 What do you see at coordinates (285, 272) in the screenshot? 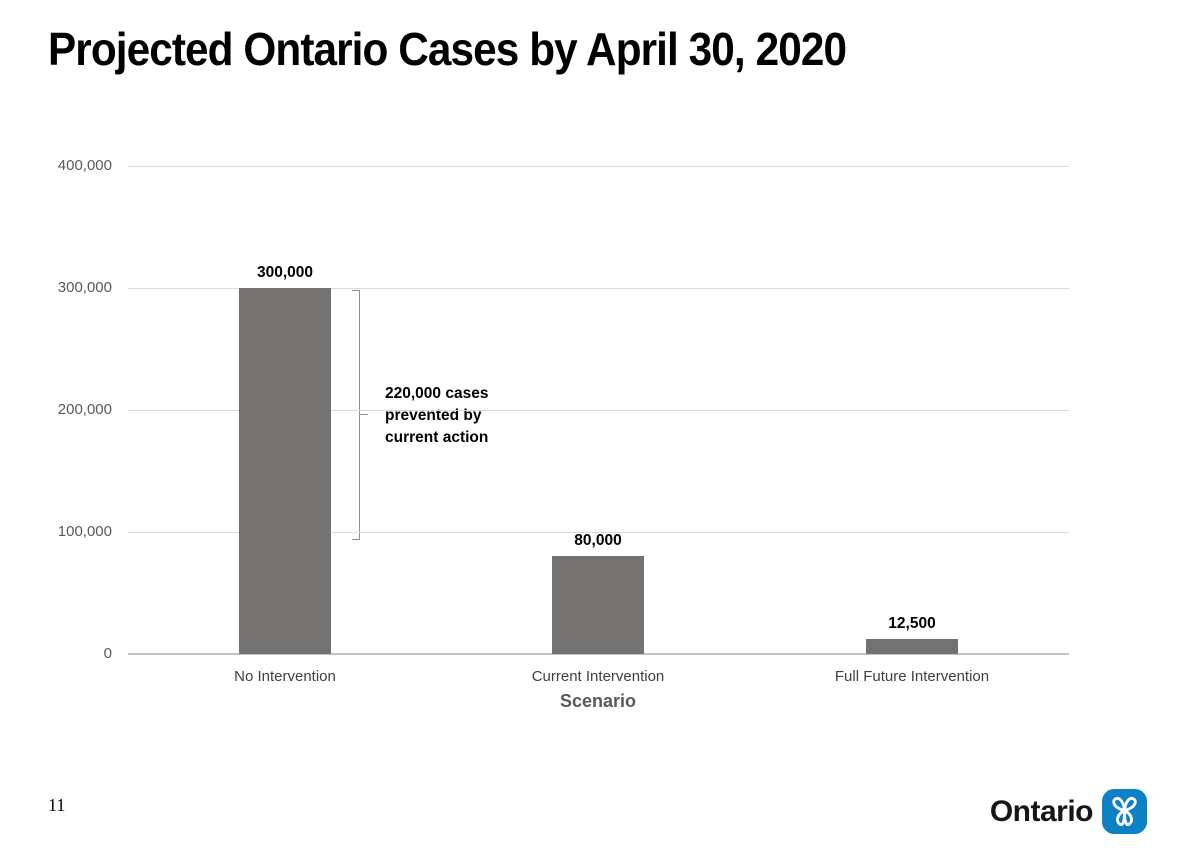
I see `bar-value-label: 300,000` at bounding box center [285, 272].